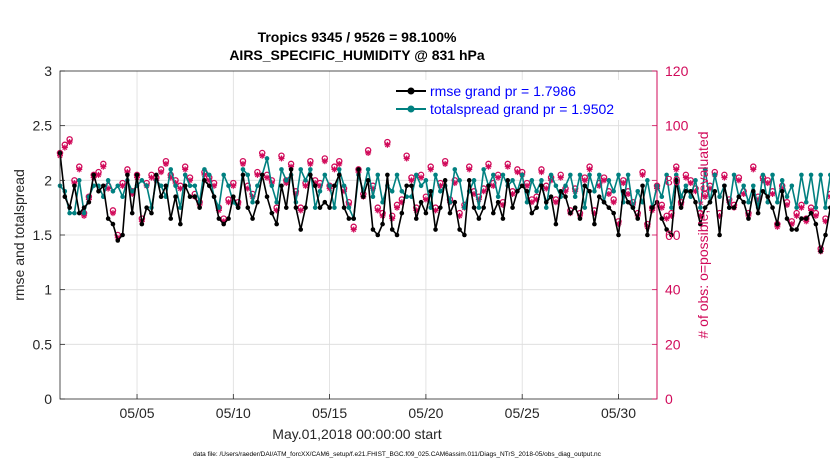 The width and height of the screenshot is (830, 470). What do you see at coordinates (673, 290) in the screenshot?
I see `y2-tick-label: 40` at bounding box center [673, 290].